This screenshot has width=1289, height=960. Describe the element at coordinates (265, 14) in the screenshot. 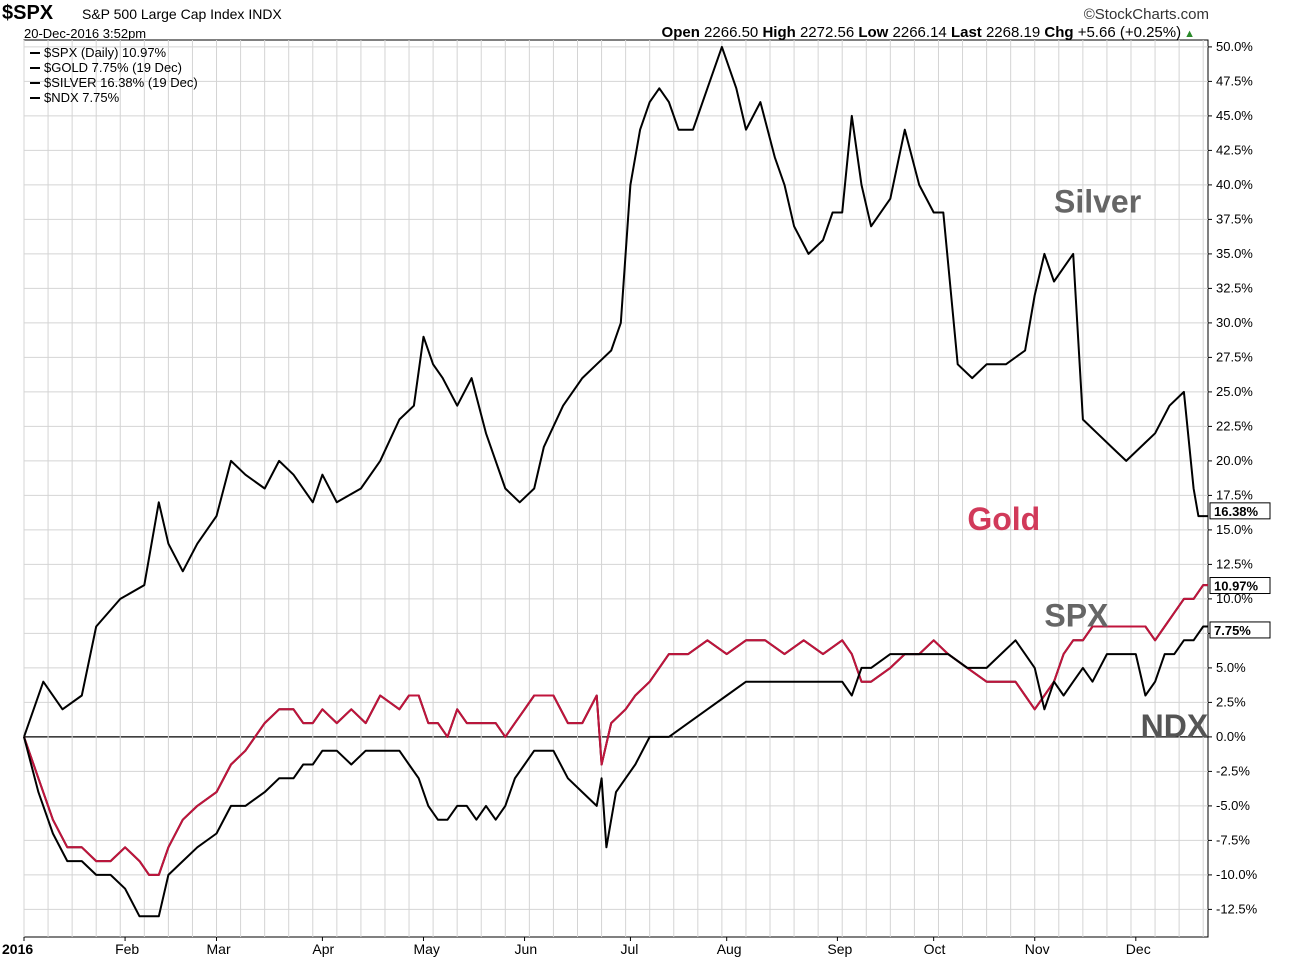

I see `exchange: INDX` at that location.